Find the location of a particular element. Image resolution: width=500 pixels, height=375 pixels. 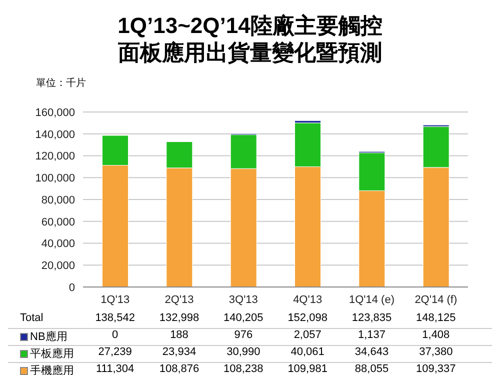

y-tick-label: 120,000 is located at coordinates (55, 156).